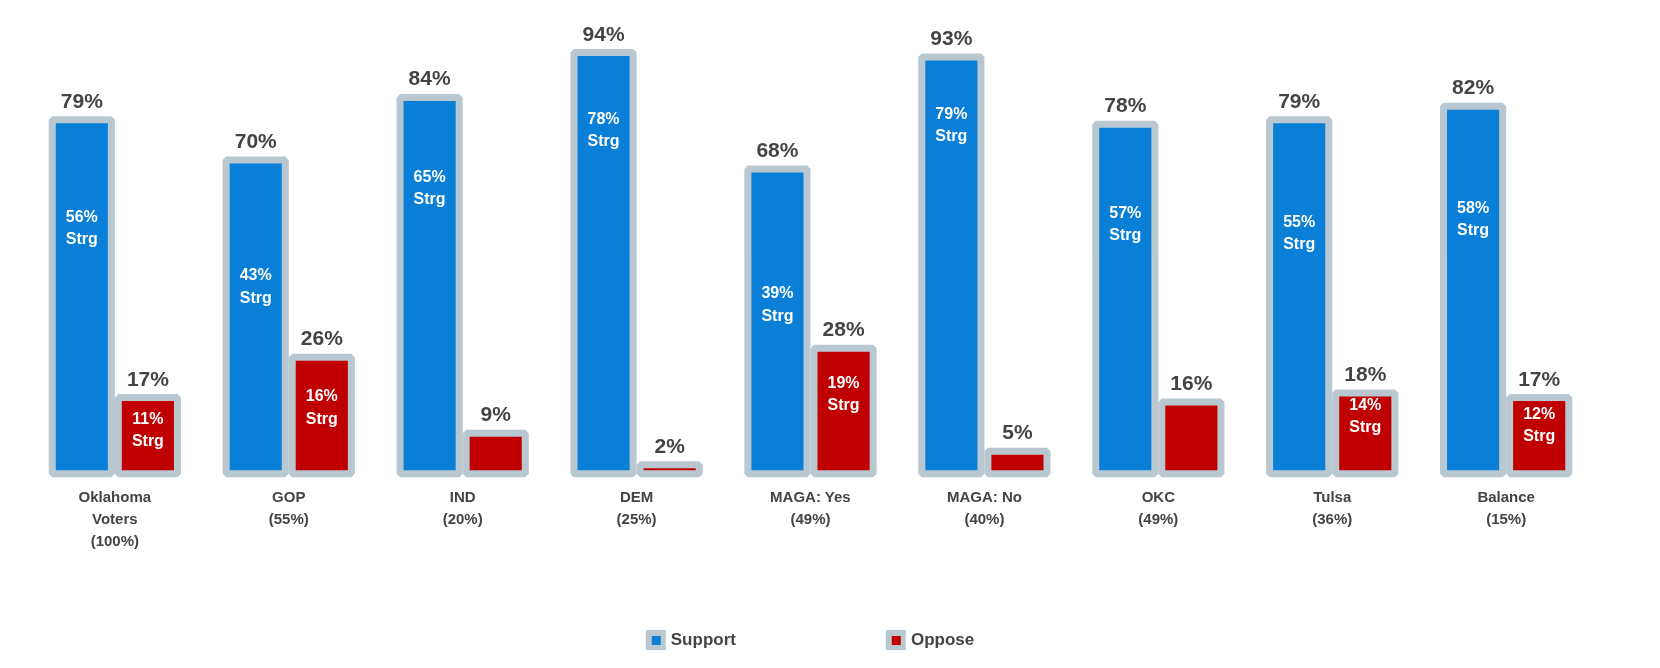  I want to click on annotation: 16% Strg, so click(321, 407).